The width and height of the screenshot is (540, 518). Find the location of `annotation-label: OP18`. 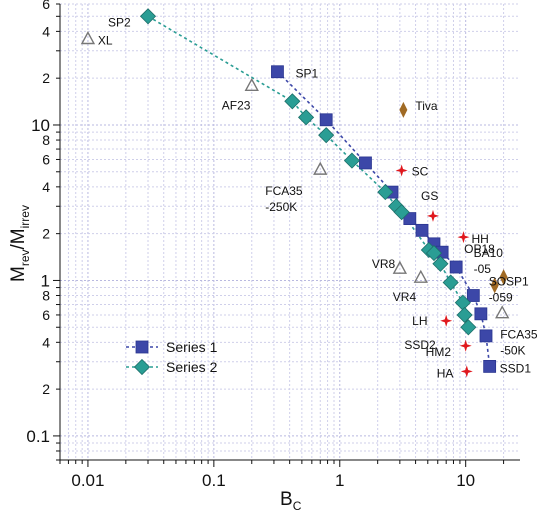

annotation-label: OP18 is located at coordinates (479, 249).